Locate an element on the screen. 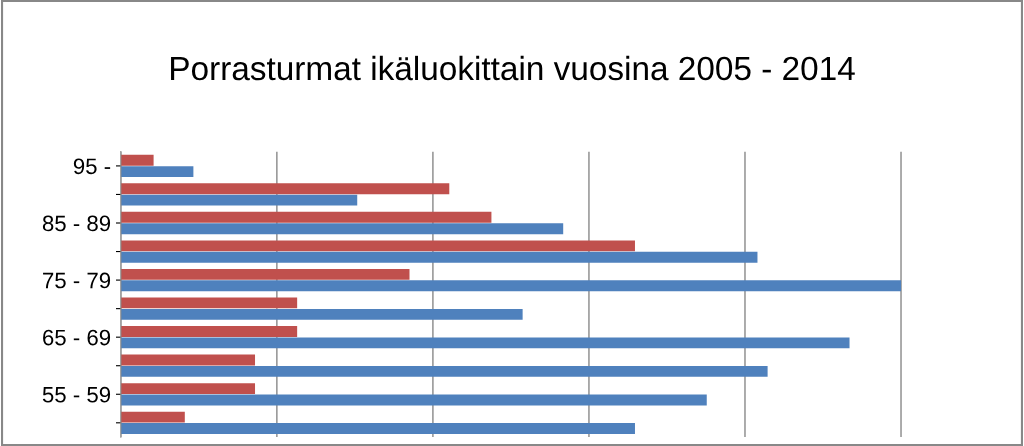 Image resolution: width=1024 pixels, height=446 pixels. y-tick-label: 75 - 79 is located at coordinates (77, 280).